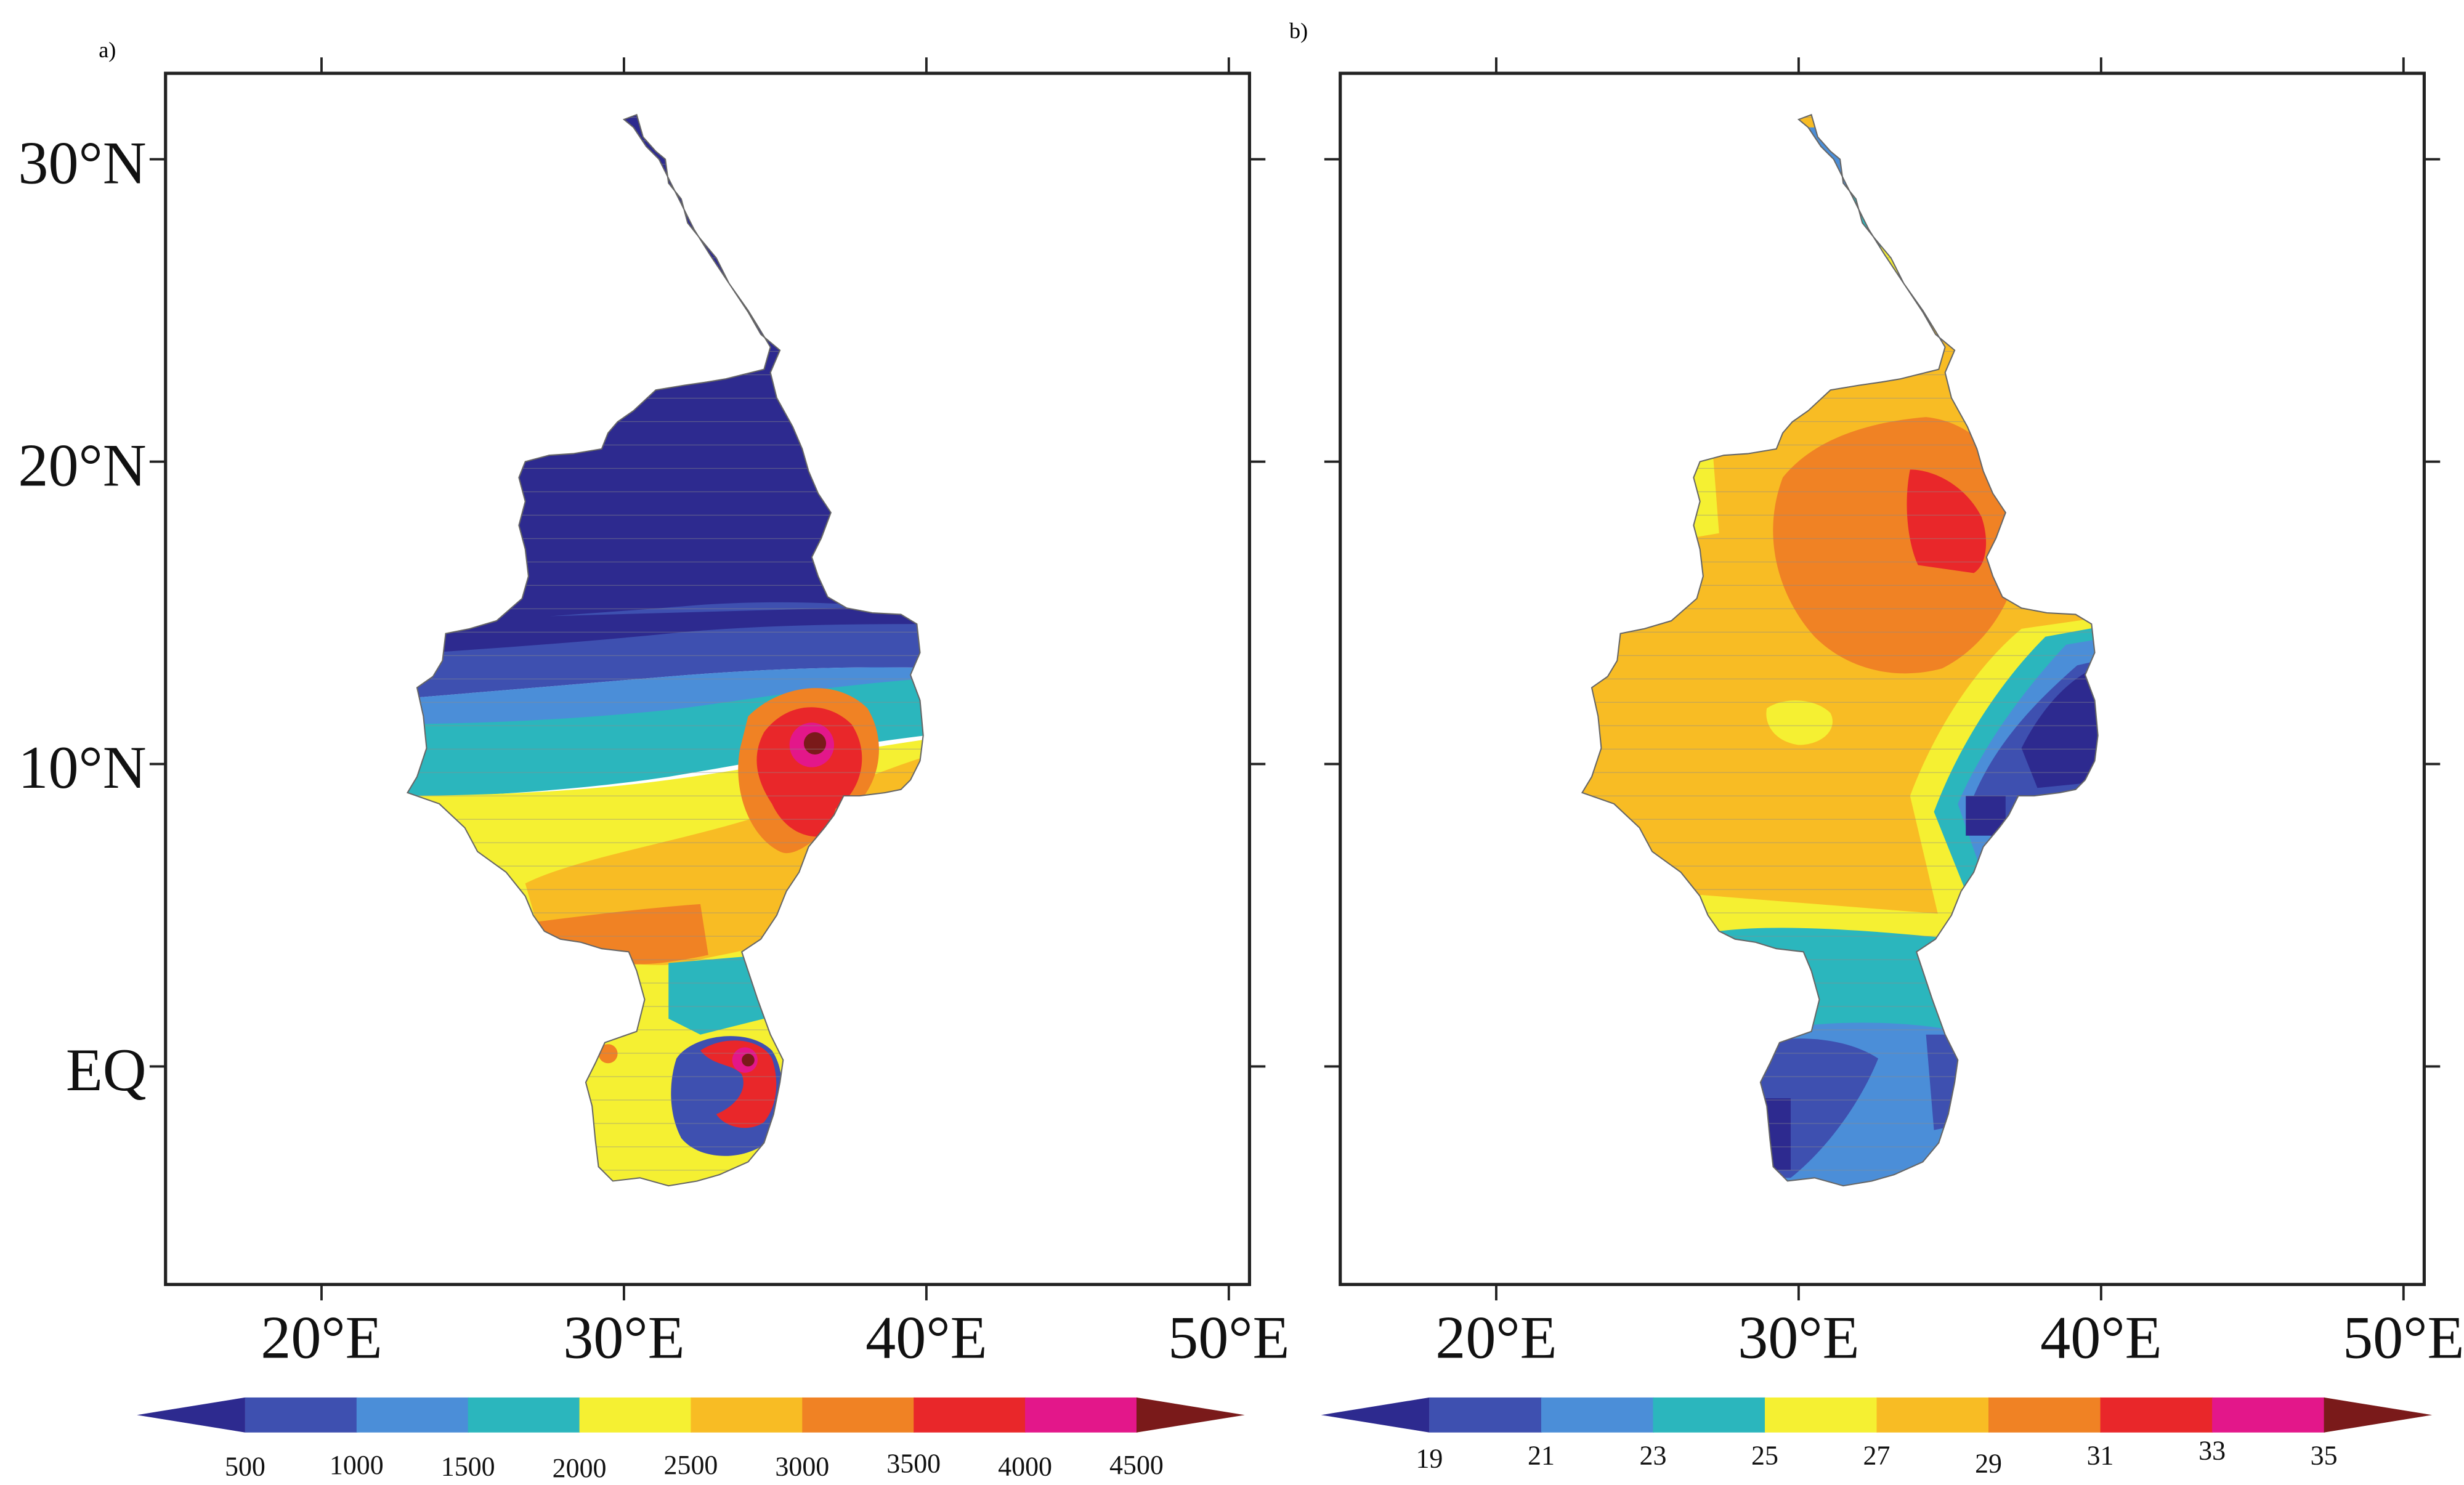 This screenshot has height=1485, width=2464. I want to click on panel-a-lon-labels: 20°E 30°E 40°E 50°E, so click(775, 1338).